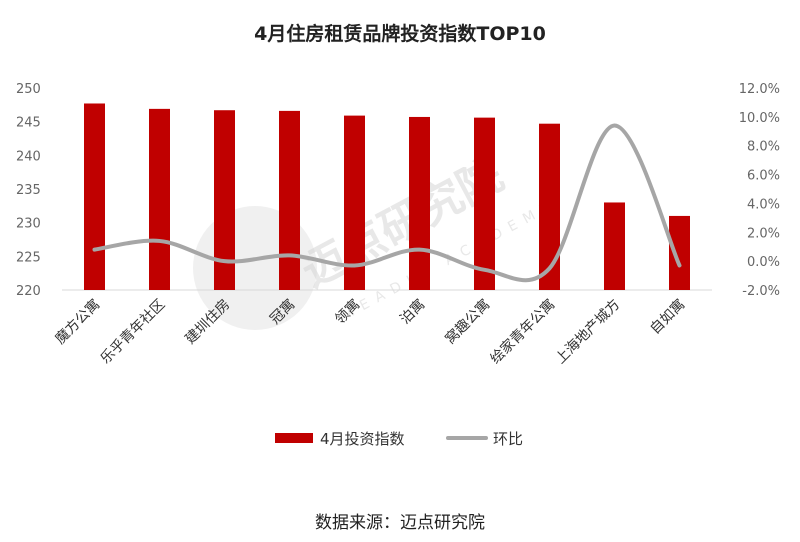 The image size is (800, 542). I want to click on category-label: 窝趣公寓, so click(468, 322).